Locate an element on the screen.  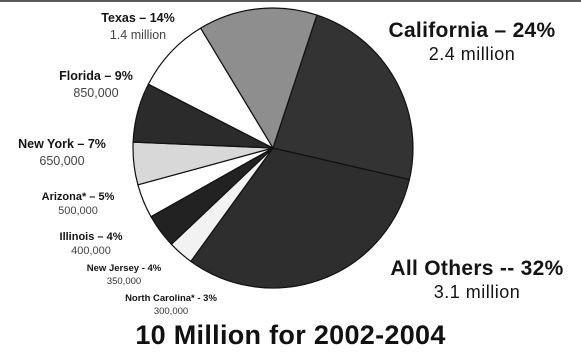
top-border is located at coordinates (290, 1).